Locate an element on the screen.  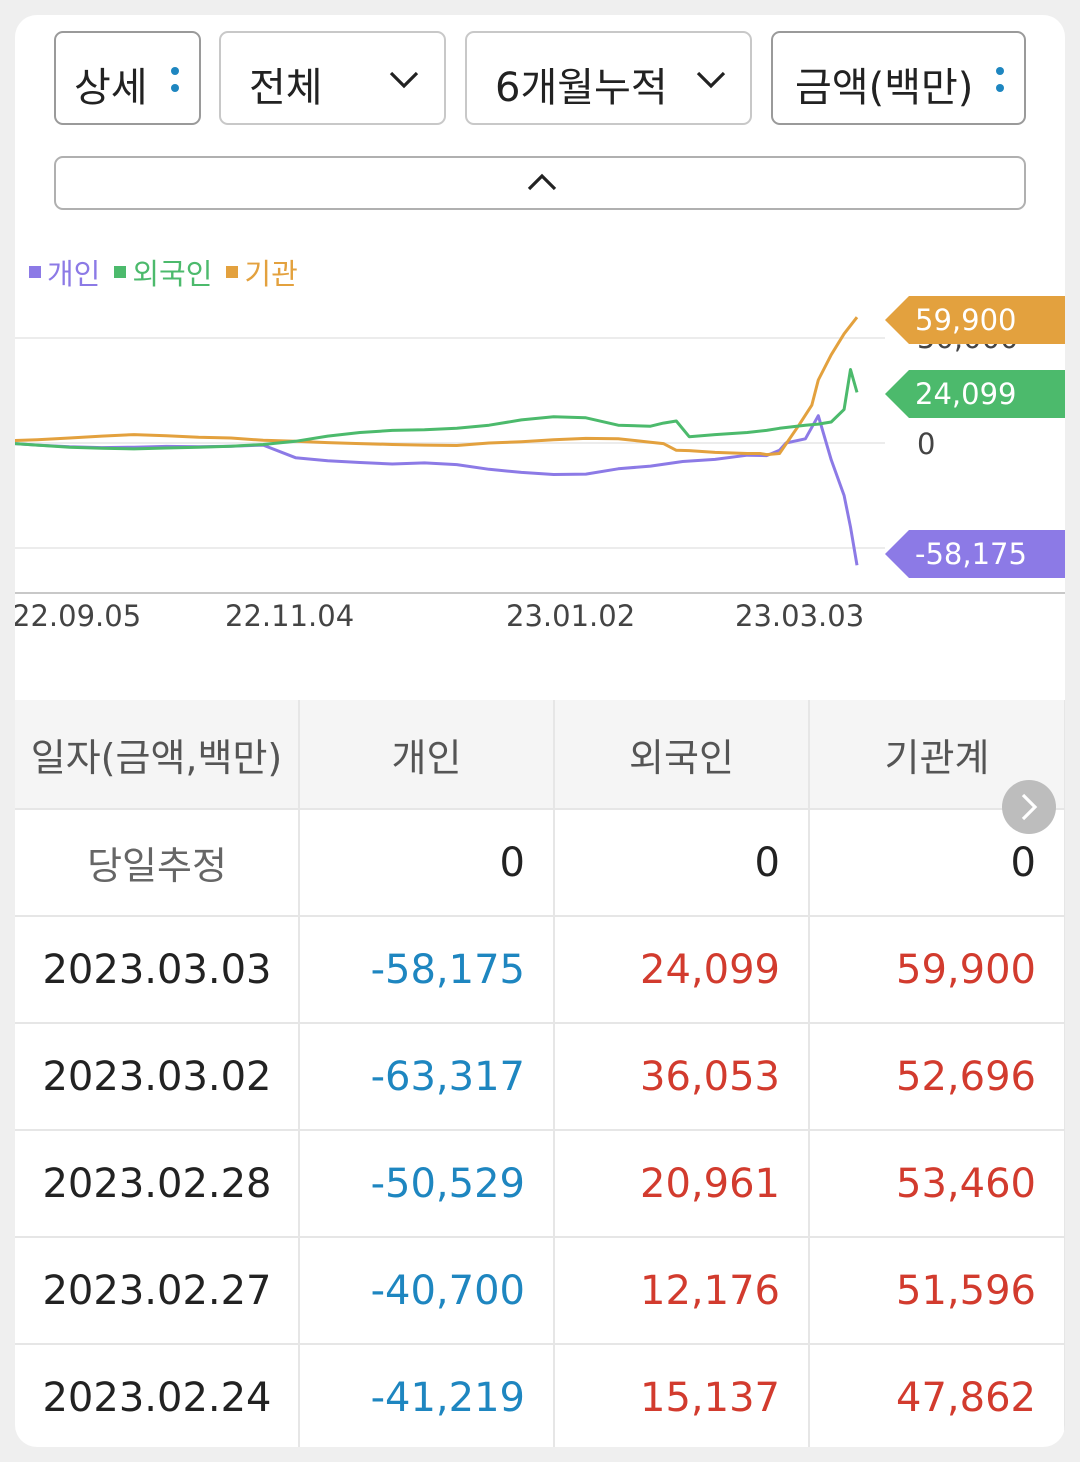
column-header-individual: 개인 is located at coordinates (427, 755).